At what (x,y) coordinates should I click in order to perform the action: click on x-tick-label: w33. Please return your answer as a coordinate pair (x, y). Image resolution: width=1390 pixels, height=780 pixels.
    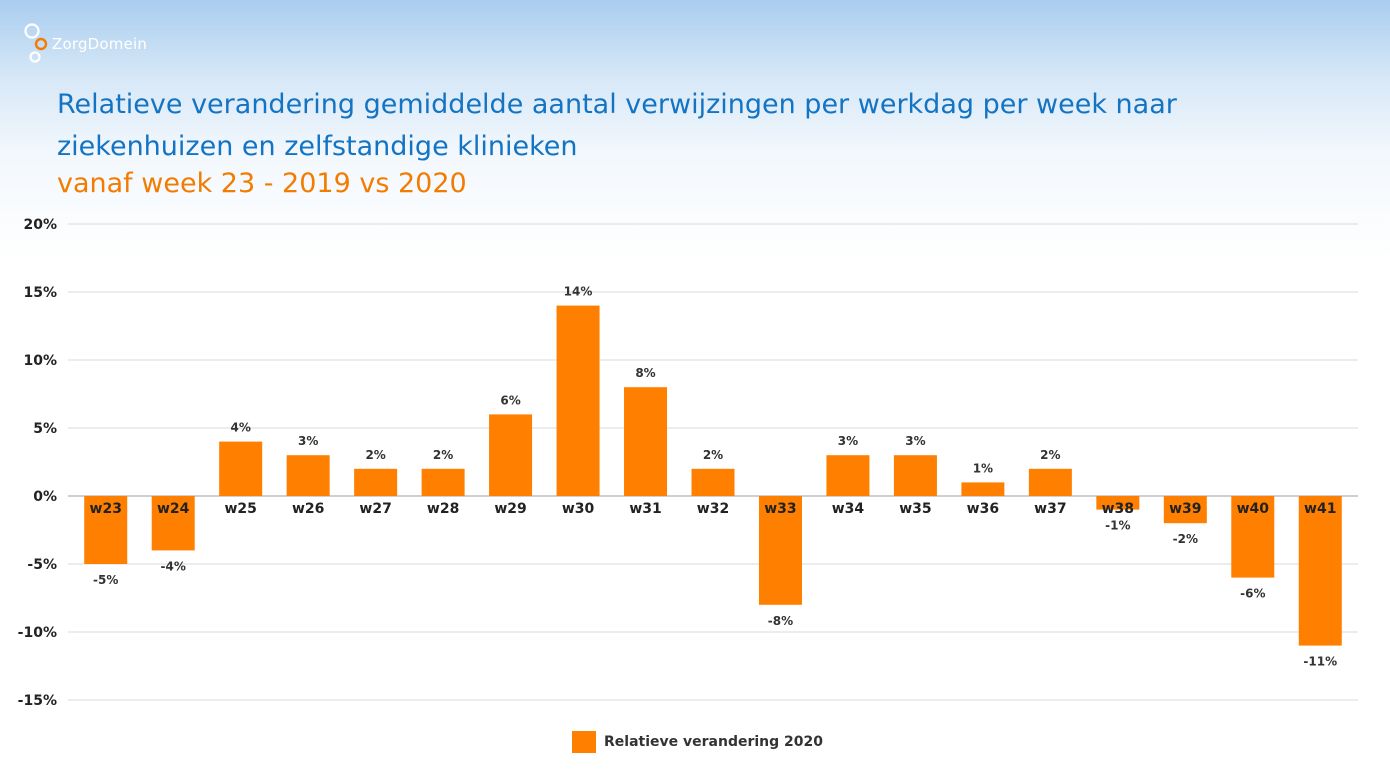
    Looking at the image, I should click on (780, 509).